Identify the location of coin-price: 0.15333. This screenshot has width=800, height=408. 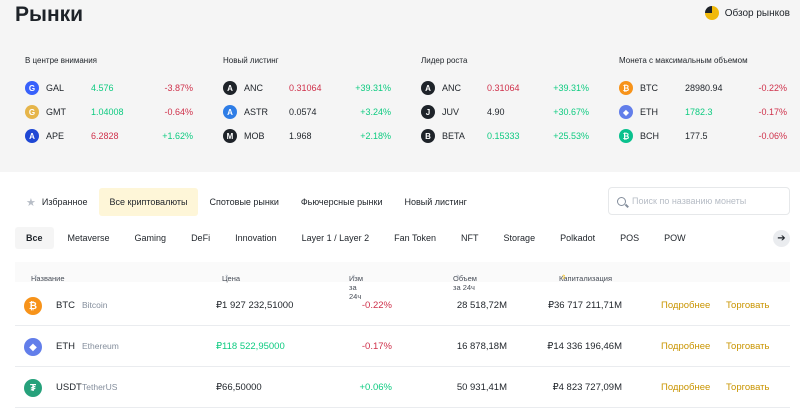
(503, 136).